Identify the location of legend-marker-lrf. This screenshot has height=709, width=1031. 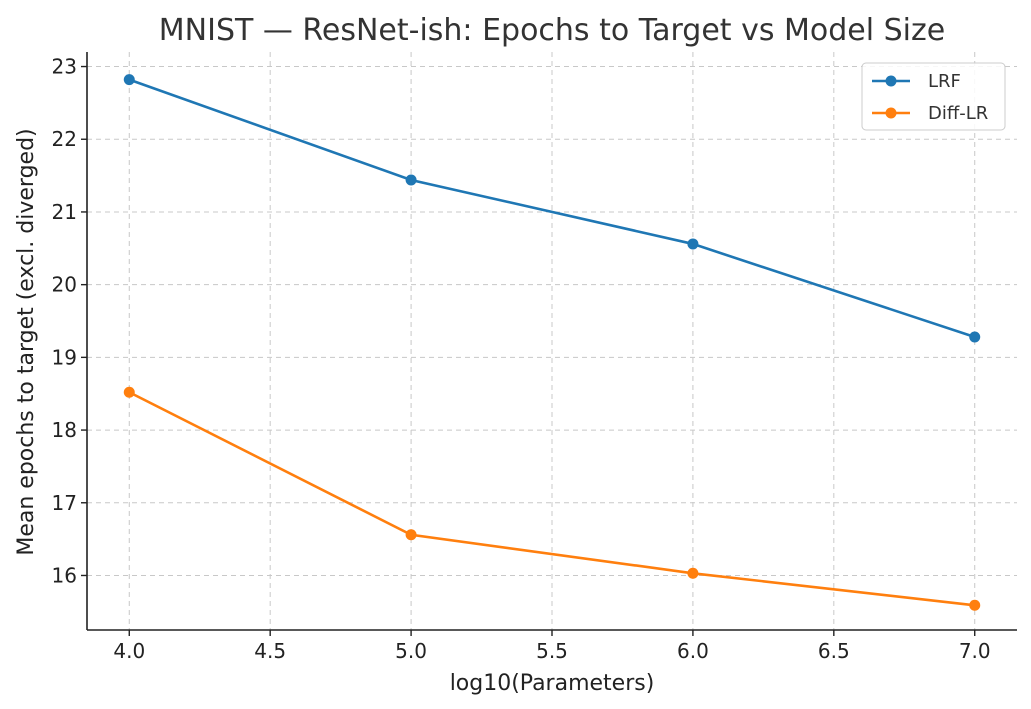
(891, 81).